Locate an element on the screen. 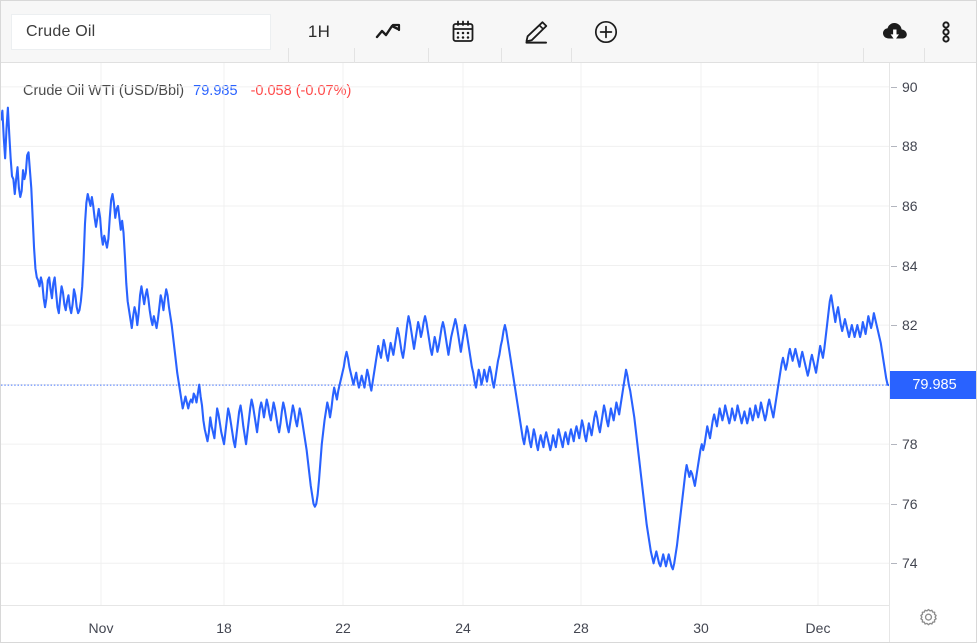  plus-circle-icon is located at coordinates (606, 32).